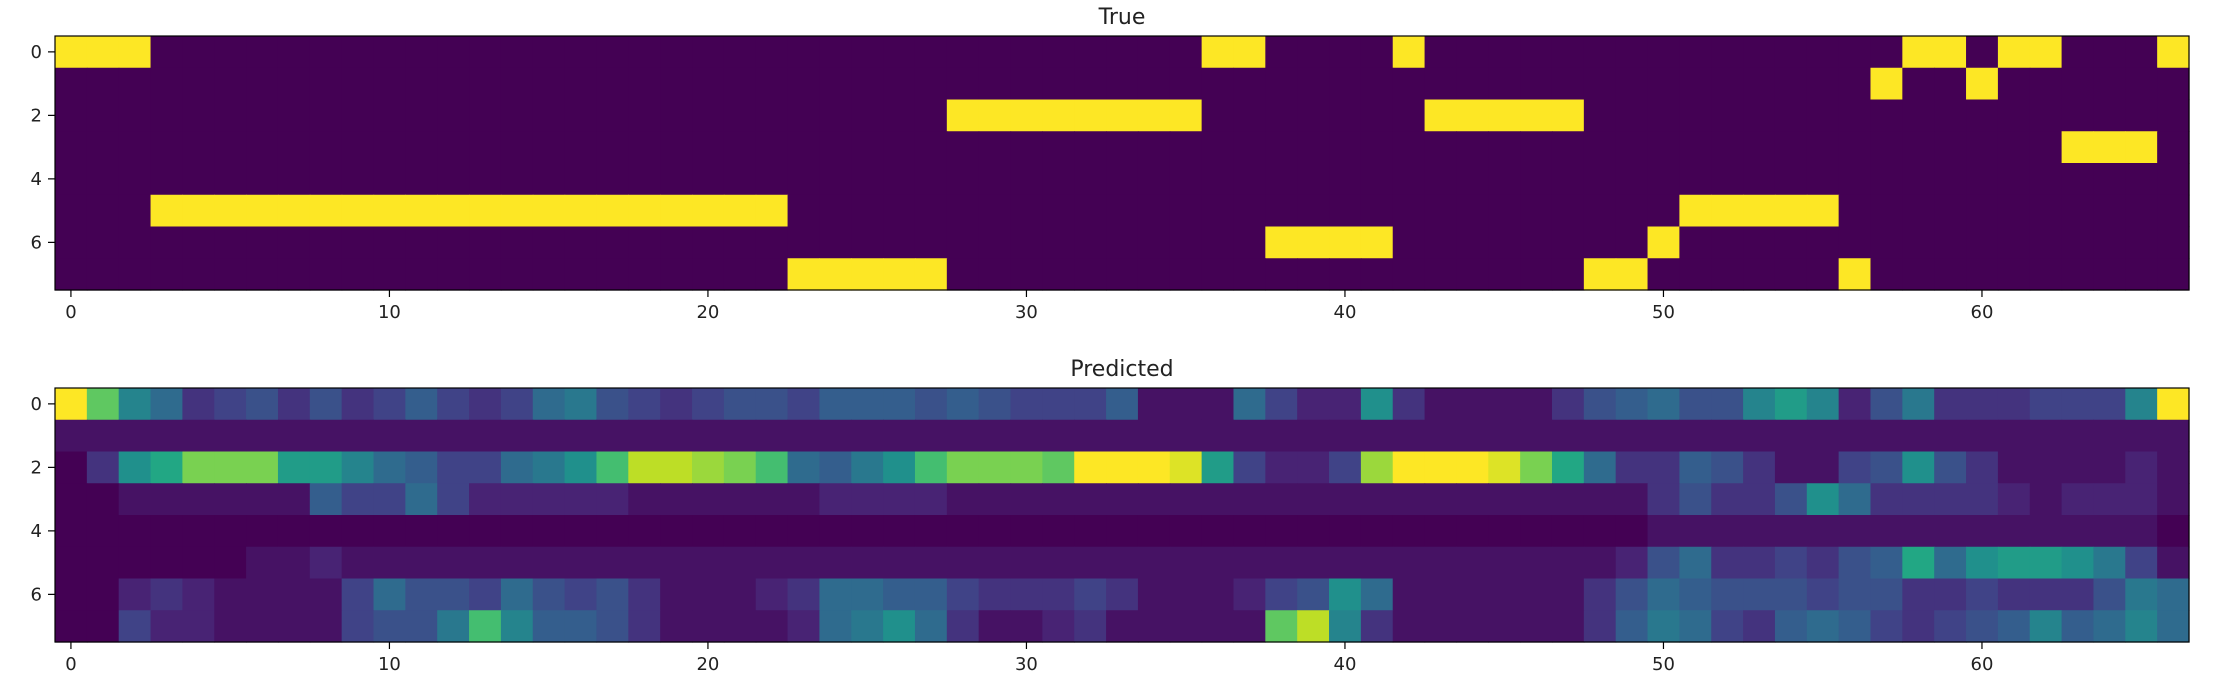  I want to click on true-y-tick-label: 0, so click(36, 52).